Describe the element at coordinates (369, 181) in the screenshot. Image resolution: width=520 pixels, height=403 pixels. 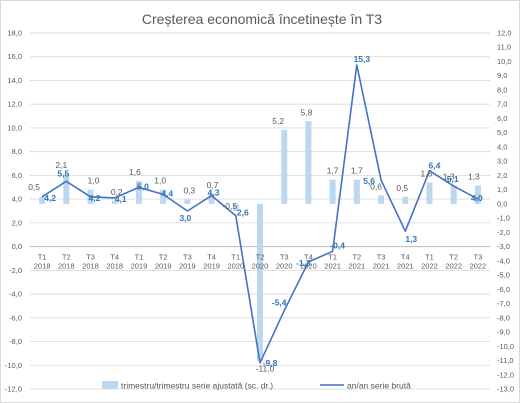
I see `line-data-label: 5,6` at that location.